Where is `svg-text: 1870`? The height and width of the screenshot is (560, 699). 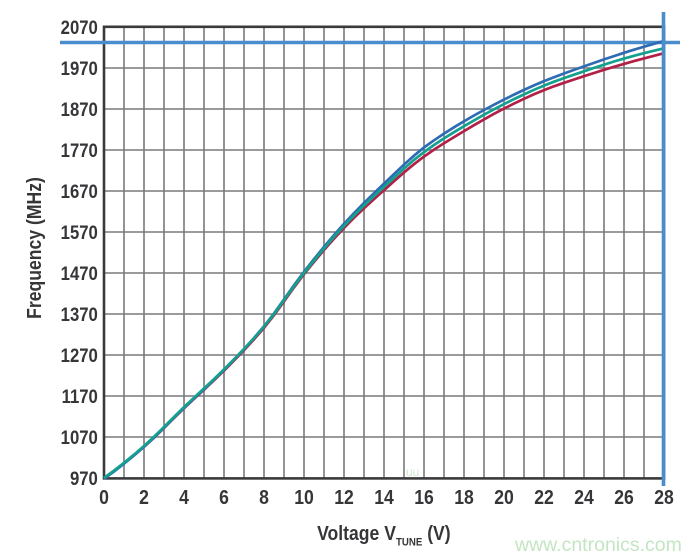 svg-text: 1870 is located at coordinates (79, 109).